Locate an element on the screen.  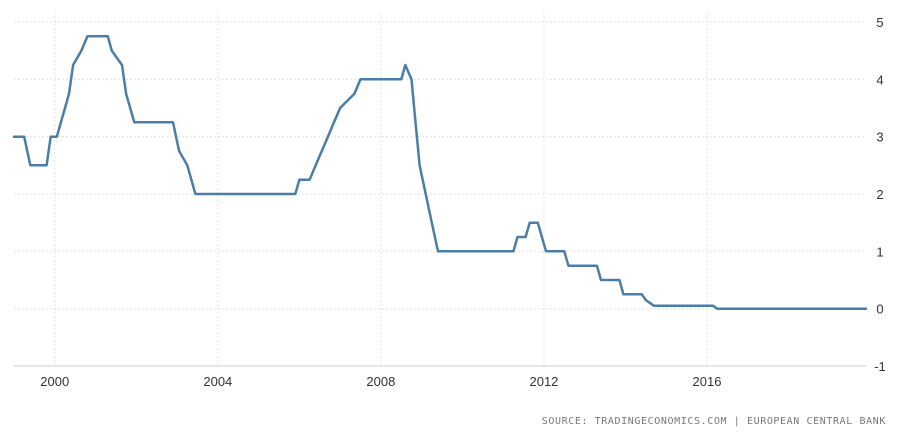
x-axis-ticks: 2000 2004 2008 2012 2016 is located at coordinates (380, 381).